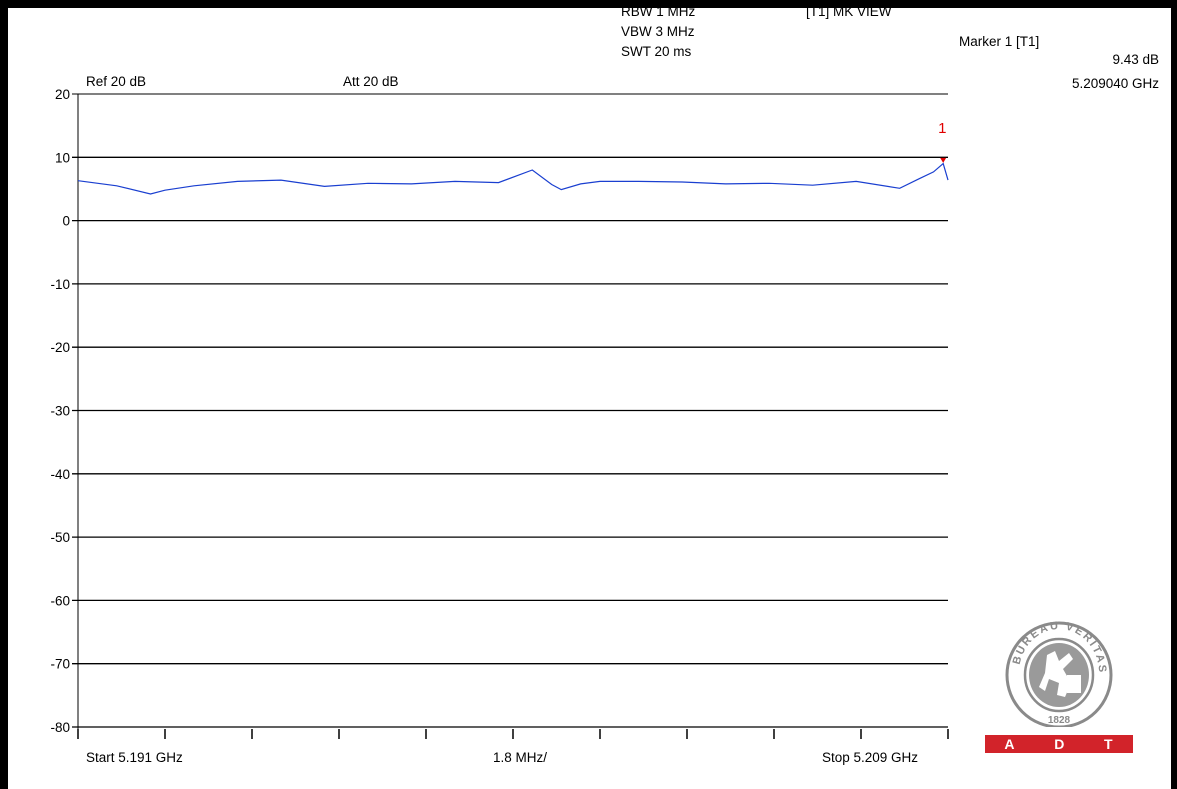  What do you see at coordinates (658, 31) in the screenshot?
I see `vbw-label: VBW 3 MHz` at bounding box center [658, 31].